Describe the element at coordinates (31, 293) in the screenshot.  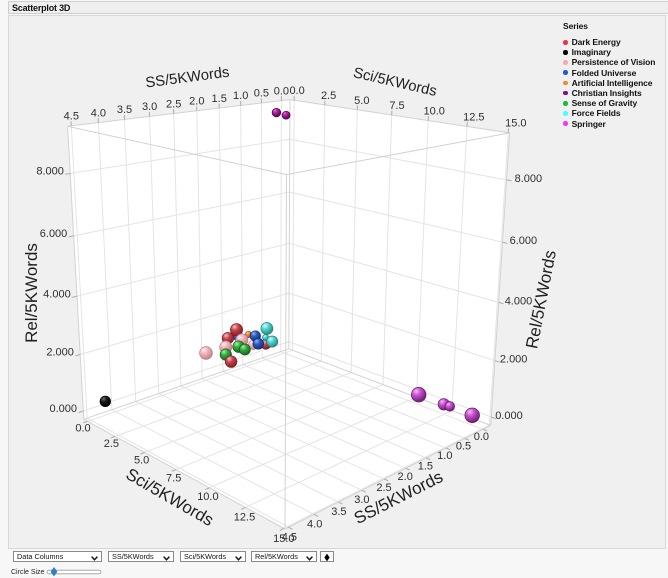
I see `svg-text: Rel/5KWords` at that location.